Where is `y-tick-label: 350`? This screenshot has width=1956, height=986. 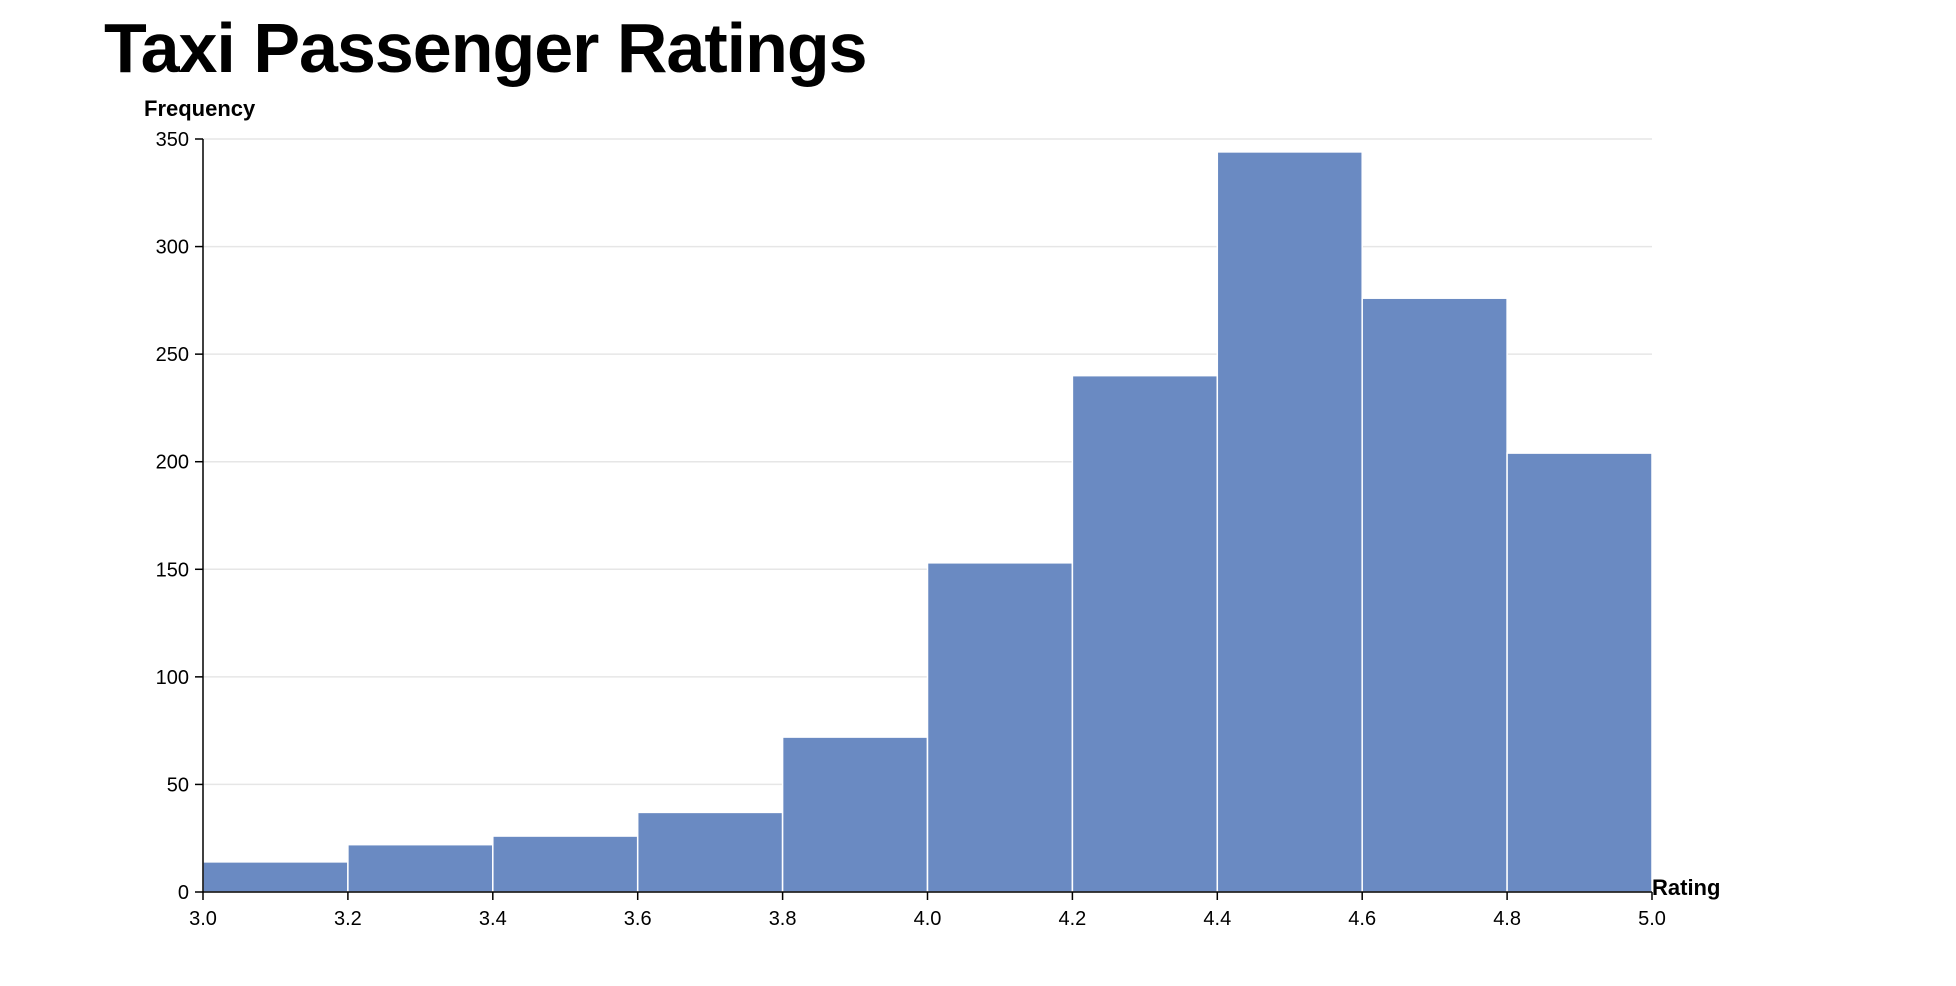
y-tick-label: 350 is located at coordinates (172, 140).